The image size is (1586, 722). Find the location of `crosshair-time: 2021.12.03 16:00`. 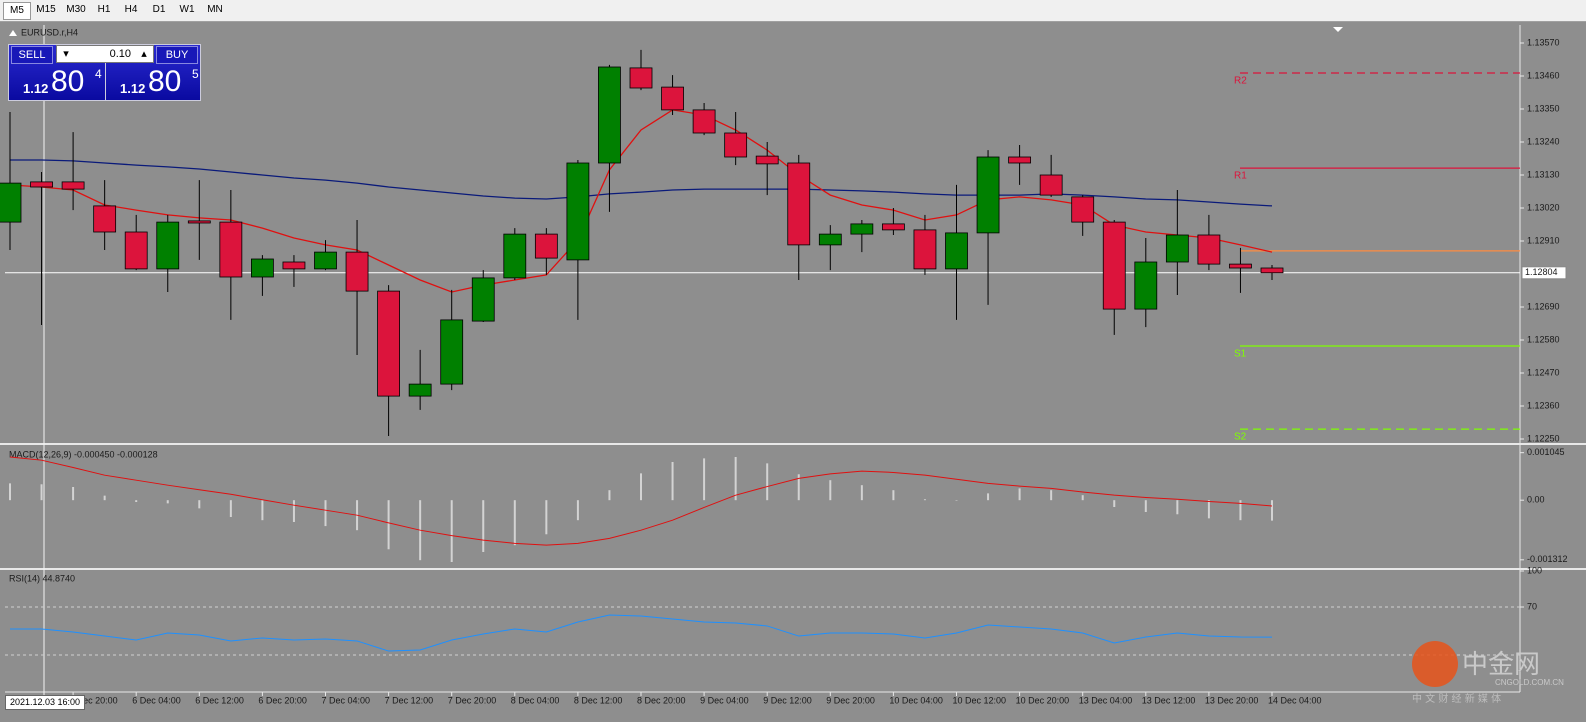

crosshair-time: 2021.12.03 16:00 is located at coordinates (45, 702).